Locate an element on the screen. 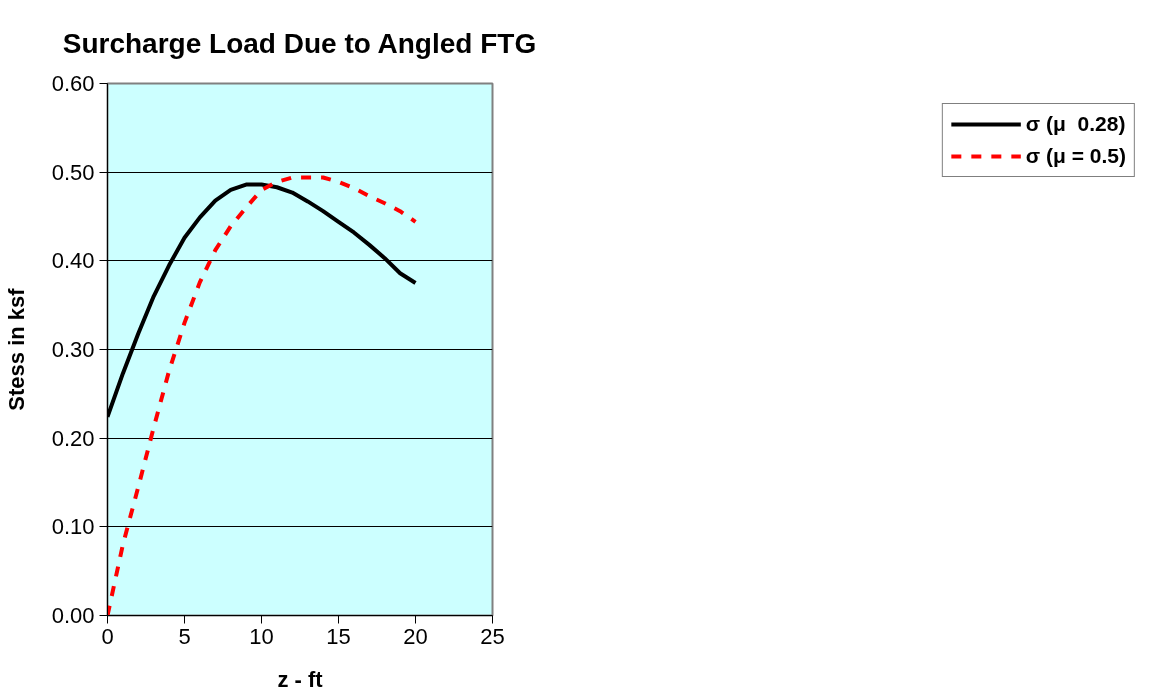  y-tick-label: 0.30 is located at coordinates (73, 349).